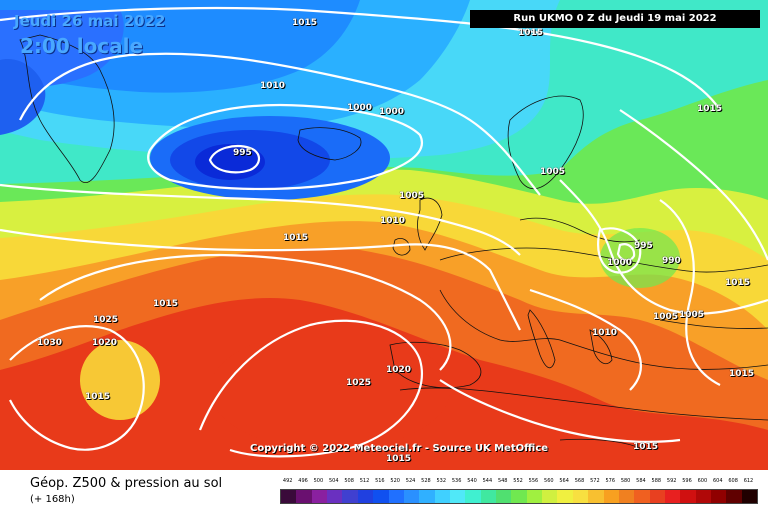 Image resolution: width=768 pixels, height=512 pixels. Describe the element at coordinates (380, 481) in the screenshot. I see `scale-value-label: 516` at that location.